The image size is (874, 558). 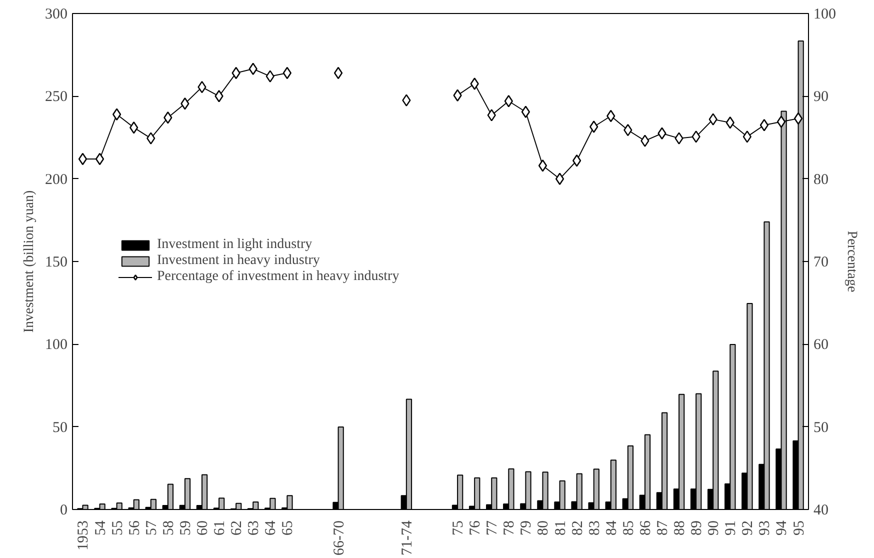 I want to click on y2-tick-label: 50, so click(x=821, y=428).